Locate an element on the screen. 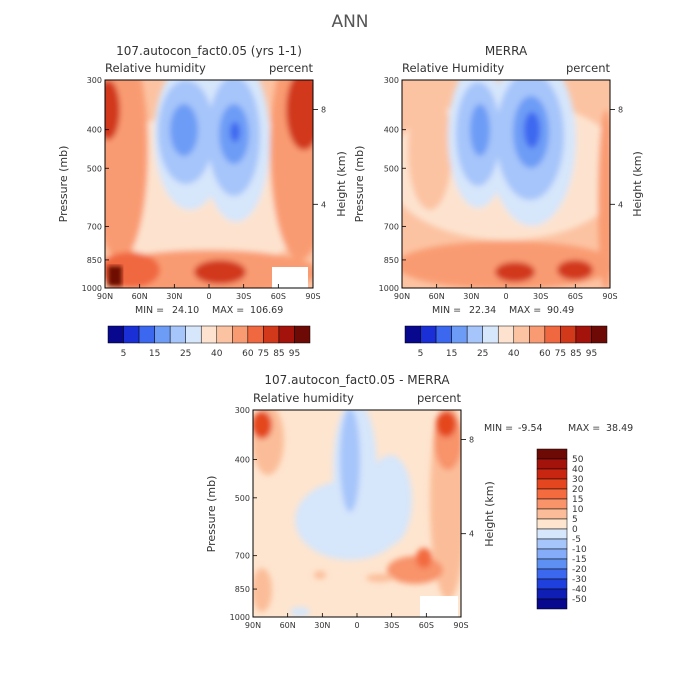  colorbar-label: 75 is located at coordinates (560, 354).